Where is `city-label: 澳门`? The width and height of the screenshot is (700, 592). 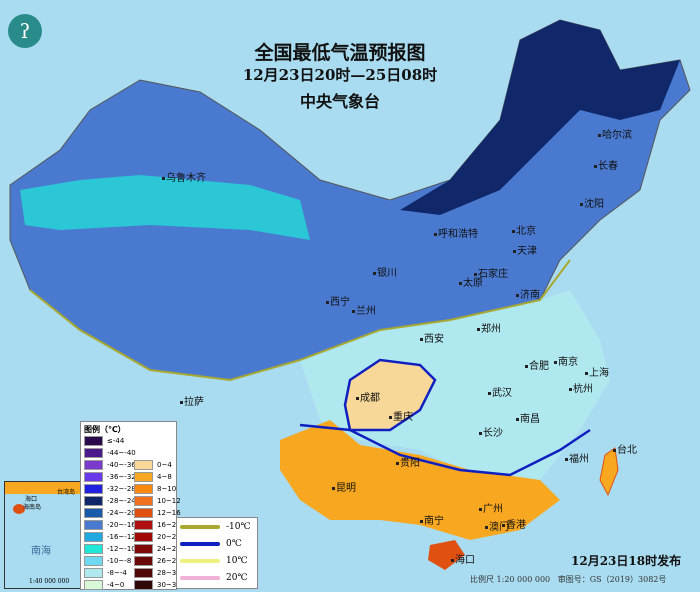
city-label: 澳门 is located at coordinates (497, 525).